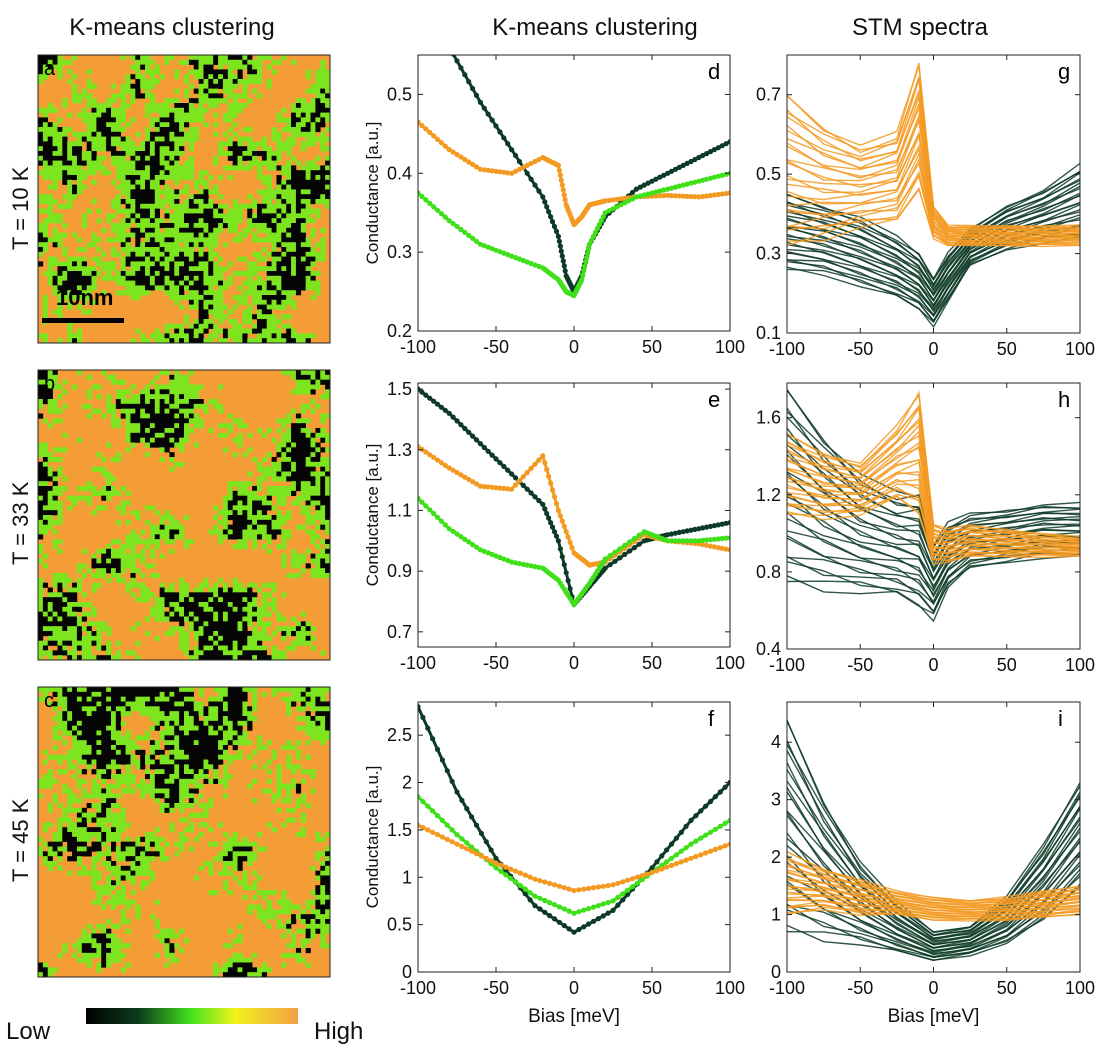 Image resolution: width=1110 pixels, height=1055 pixels. Describe the element at coordinates (574, 663) in the screenshot. I see `x-tick-label: 0` at that location.